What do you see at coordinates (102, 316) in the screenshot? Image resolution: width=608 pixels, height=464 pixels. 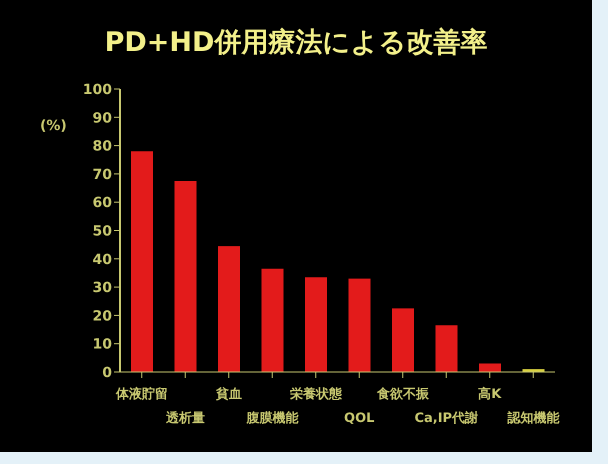 I see `y-tick-label: 20` at bounding box center [102, 316].